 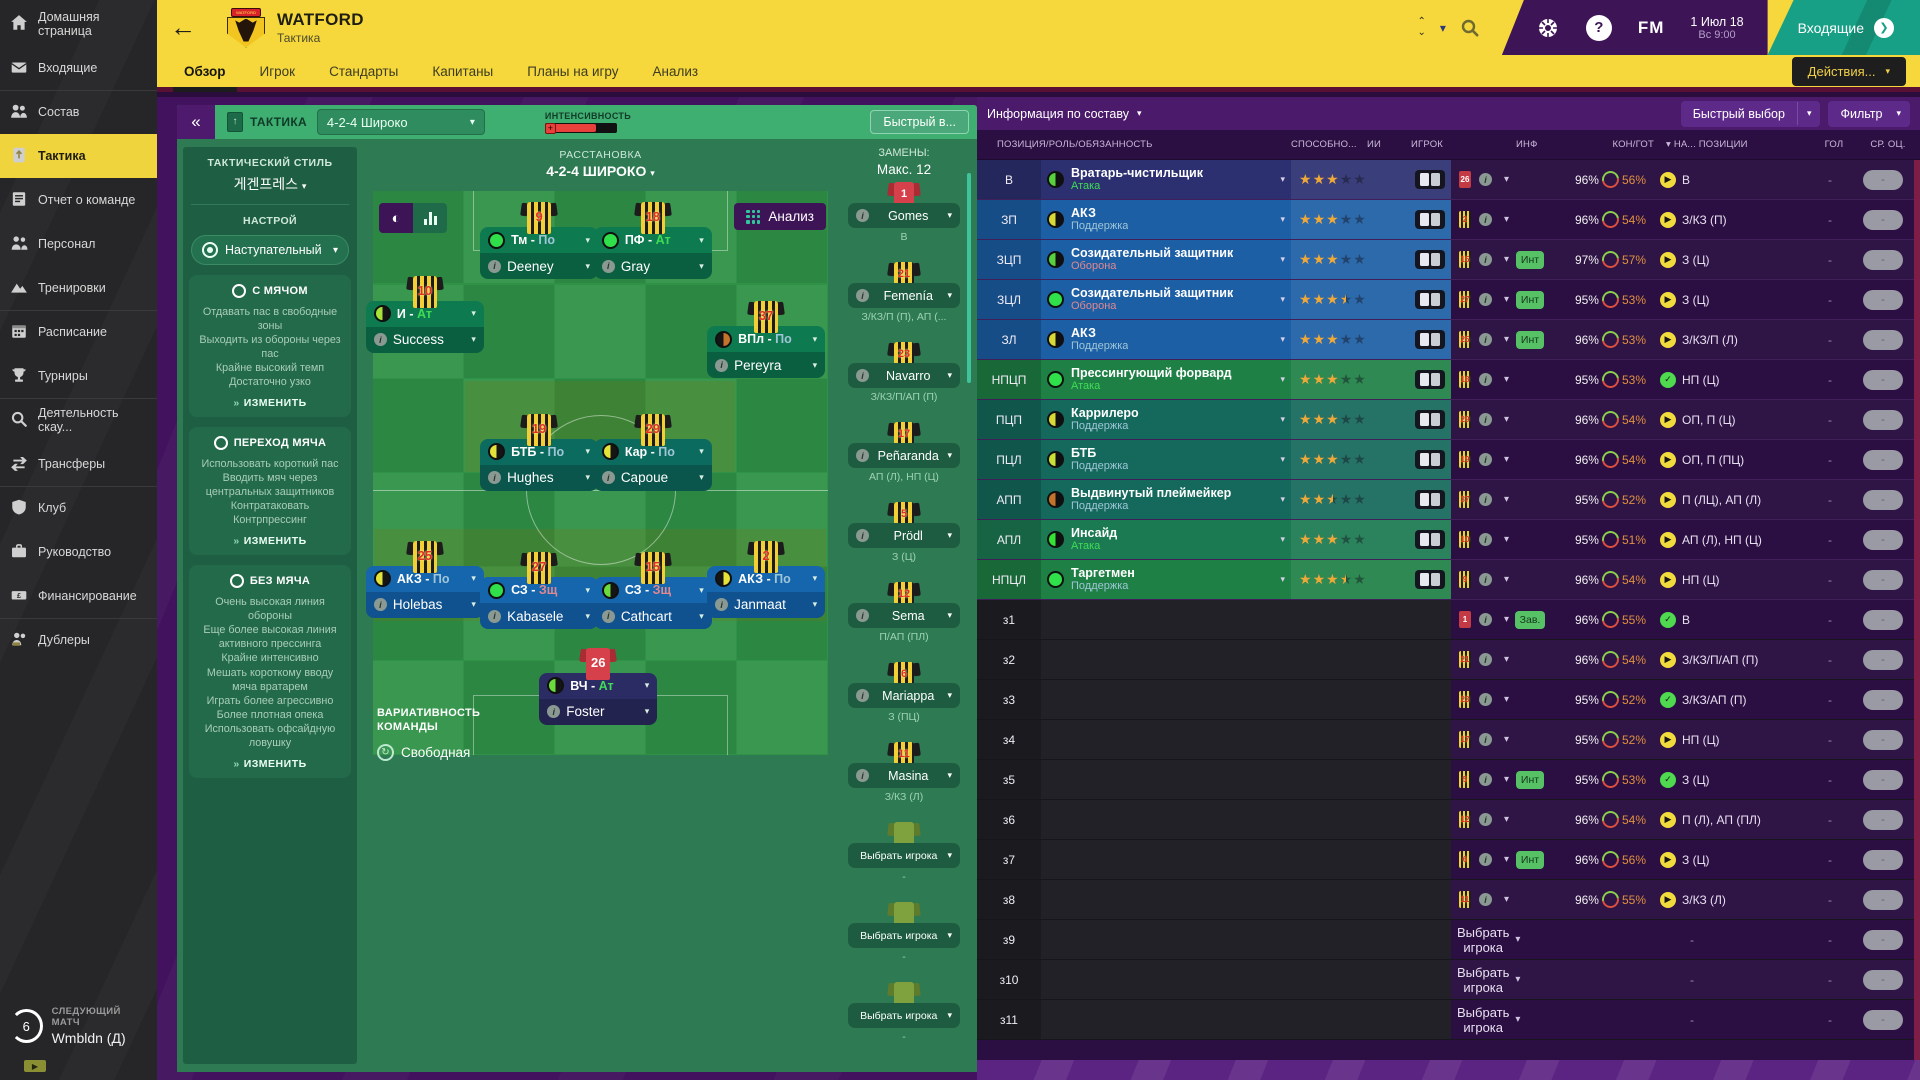 What do you see at coordinates (78, 508) in the screenshot?
I see `sidebar-item-shield: Клуб` at bounding box center [78, 508].